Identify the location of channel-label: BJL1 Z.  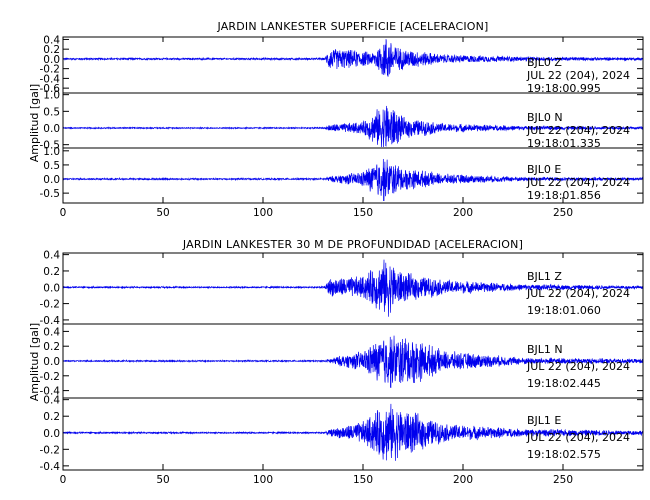
(544, 276).